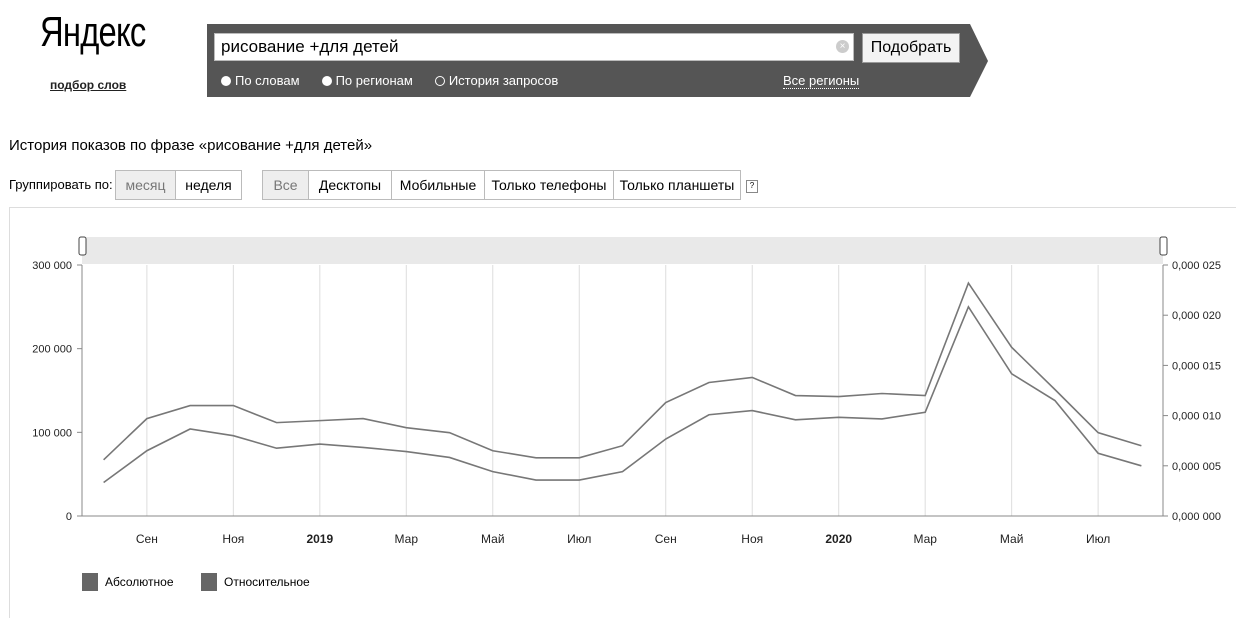 The width and height of the screenshot is (1236, 618). I want to click on mode-by-words: По словам, so click(260, 80).